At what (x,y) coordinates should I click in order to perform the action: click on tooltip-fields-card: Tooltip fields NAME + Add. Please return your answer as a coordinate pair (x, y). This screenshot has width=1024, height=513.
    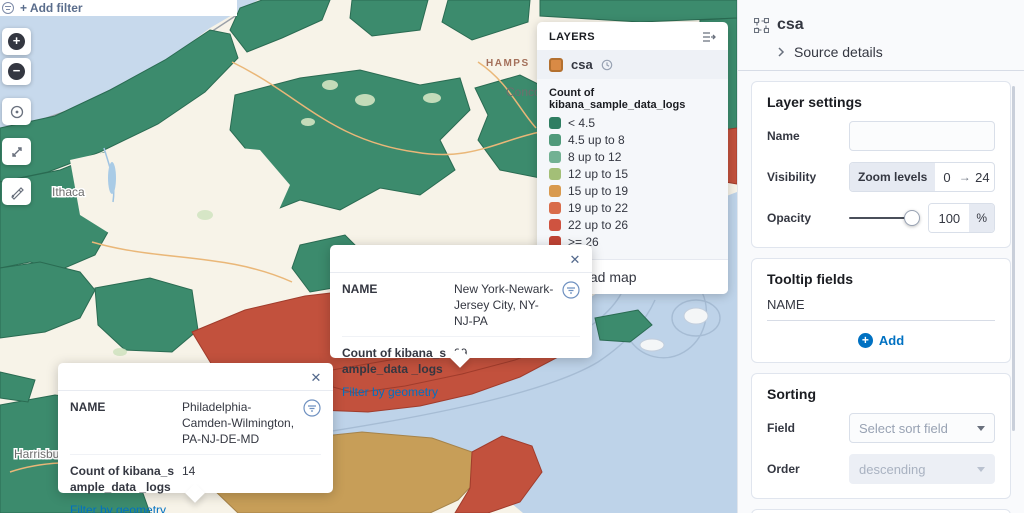
    Looking at the image, I should click on (881, 310).